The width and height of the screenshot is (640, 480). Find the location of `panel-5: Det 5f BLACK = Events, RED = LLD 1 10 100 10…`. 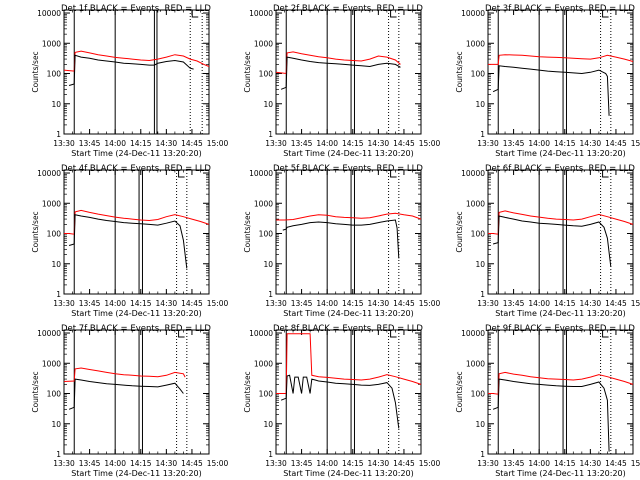

panel-5: Det 5f BLACK = Events, RED = LLD 1 10 100 10… is located at coordinates (342, 241).